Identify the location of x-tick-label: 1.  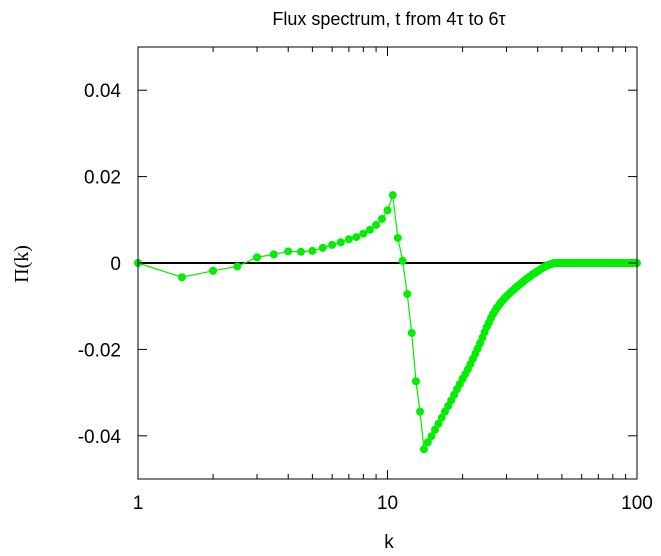
(138, 503).